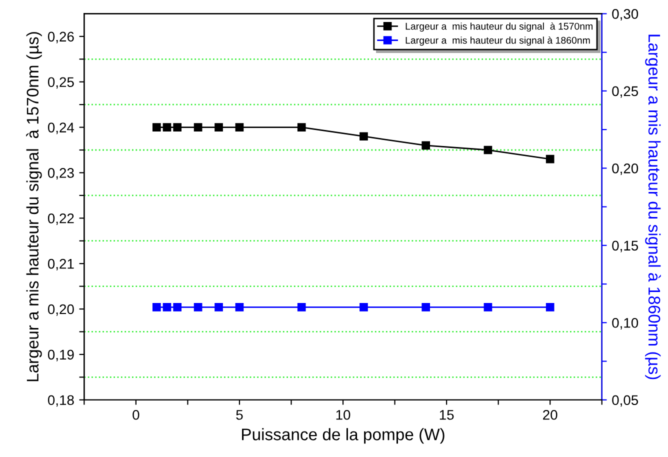 The height and width of the screenshot is (457, 668). Describe the element at coordinates (239, 415) in the screenshot. I see `x-tick-label: 5` at that location.